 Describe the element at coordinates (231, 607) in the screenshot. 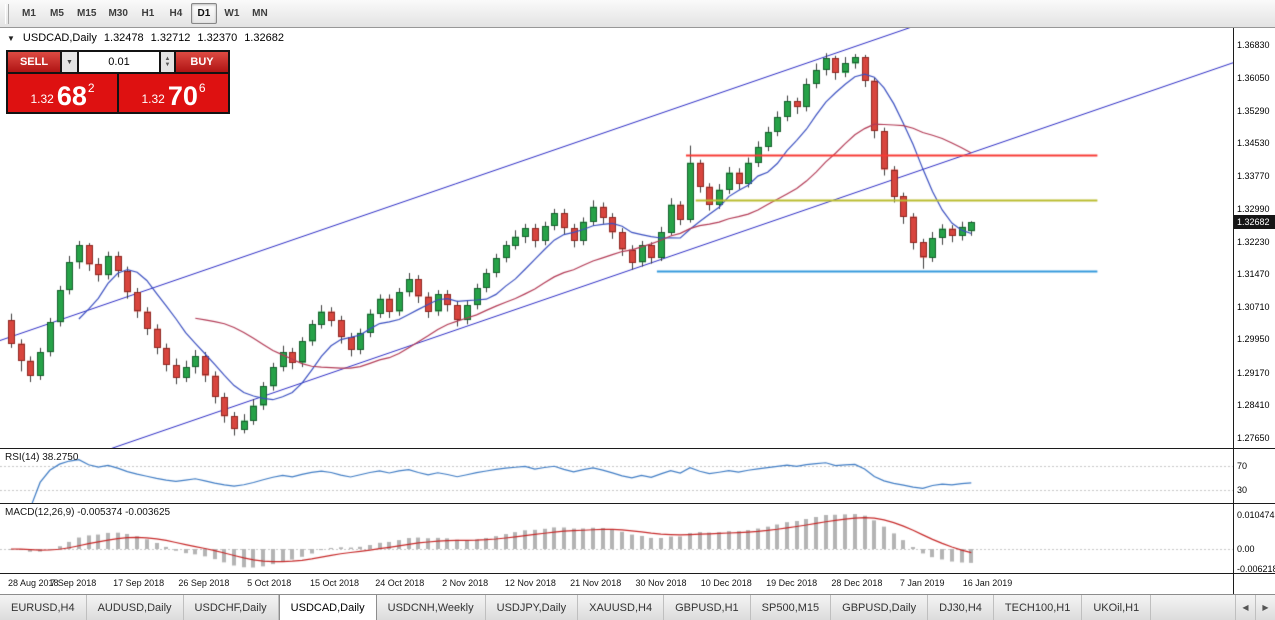

I see `chart-tab-usdchf-daily: USDCHF,Daily` at that location.